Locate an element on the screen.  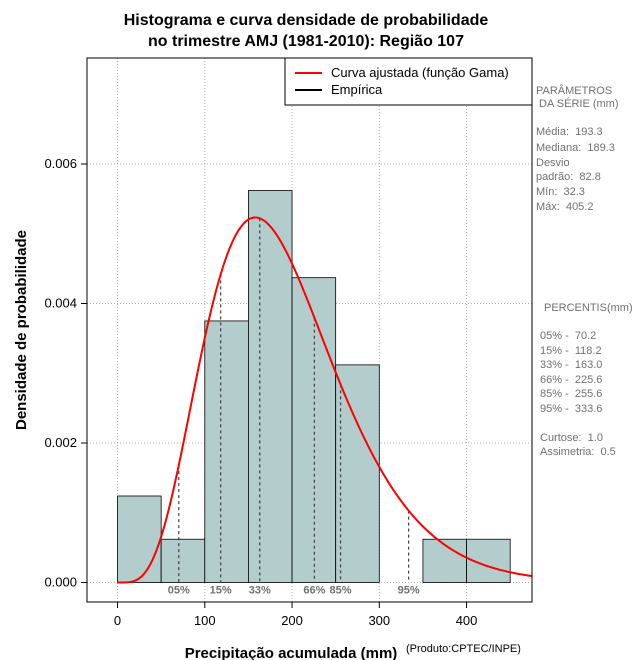
percentil-05: 05% - 70.2 is located at coordinates (568, 336).